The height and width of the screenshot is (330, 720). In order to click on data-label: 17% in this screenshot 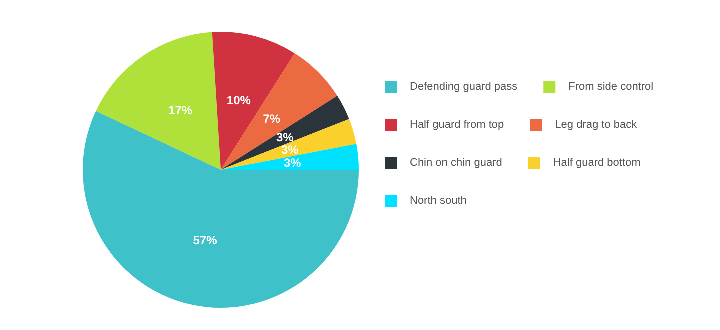, I will do `click(180, 110)`.